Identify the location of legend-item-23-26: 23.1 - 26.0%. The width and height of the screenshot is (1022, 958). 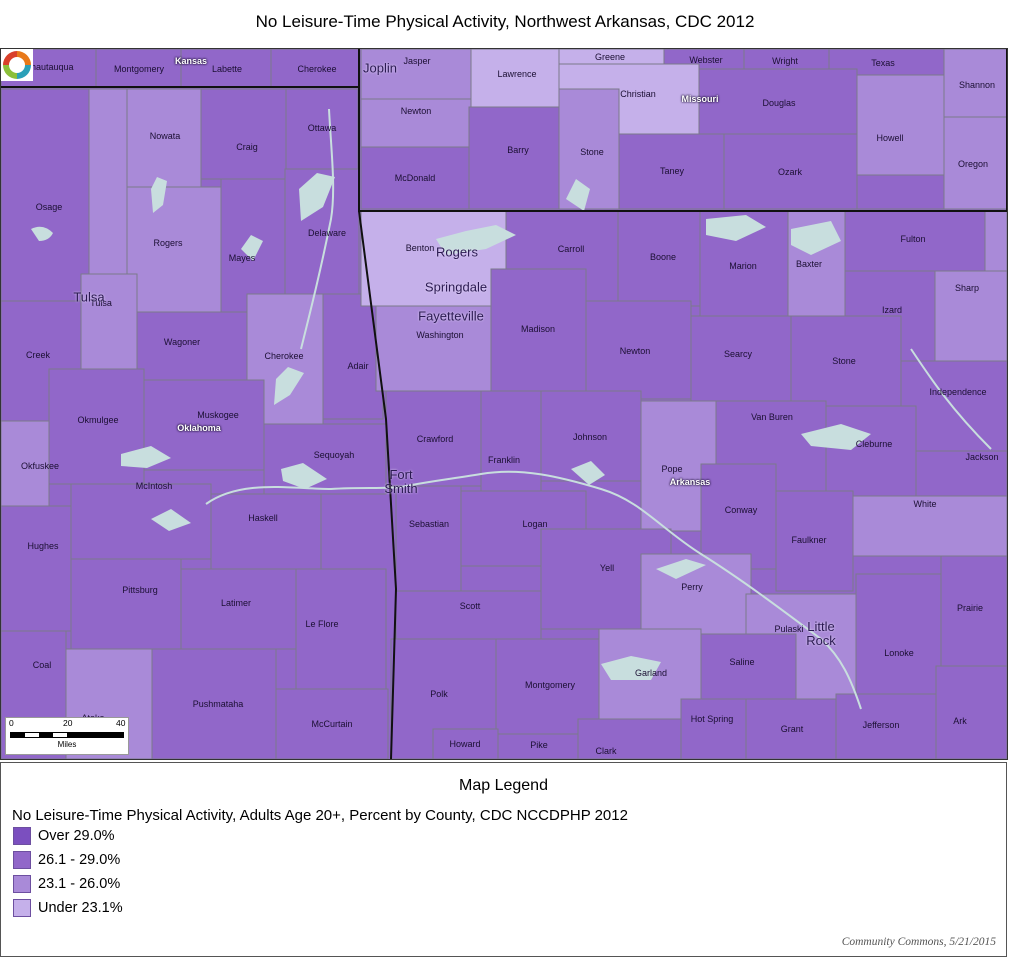
(66, 885).